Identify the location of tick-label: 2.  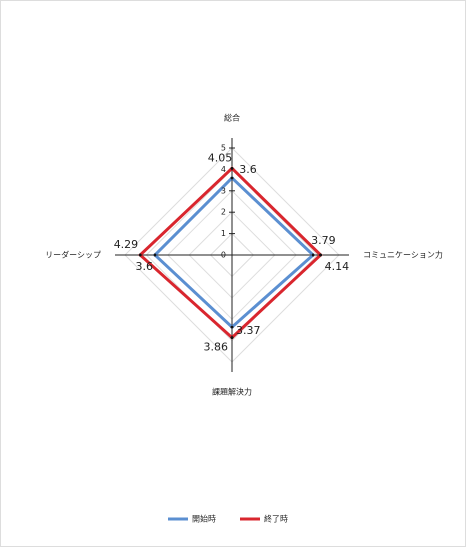
(223, 212).